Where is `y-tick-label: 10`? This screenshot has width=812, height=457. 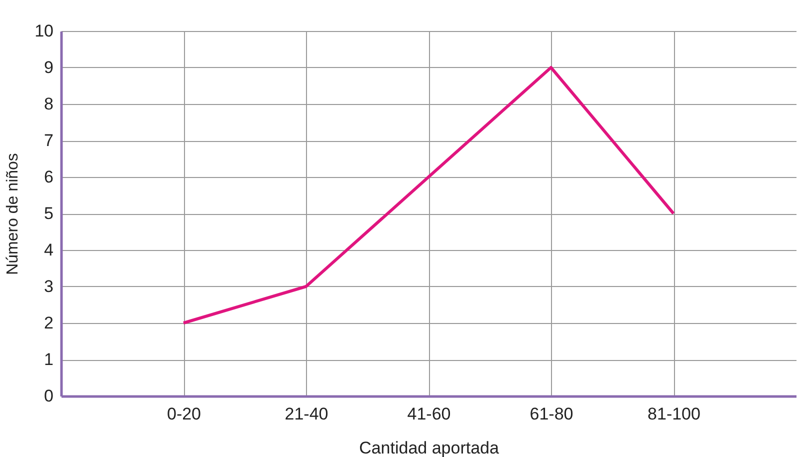
y-tick-label: 10 is located at coordinates (44, 31).